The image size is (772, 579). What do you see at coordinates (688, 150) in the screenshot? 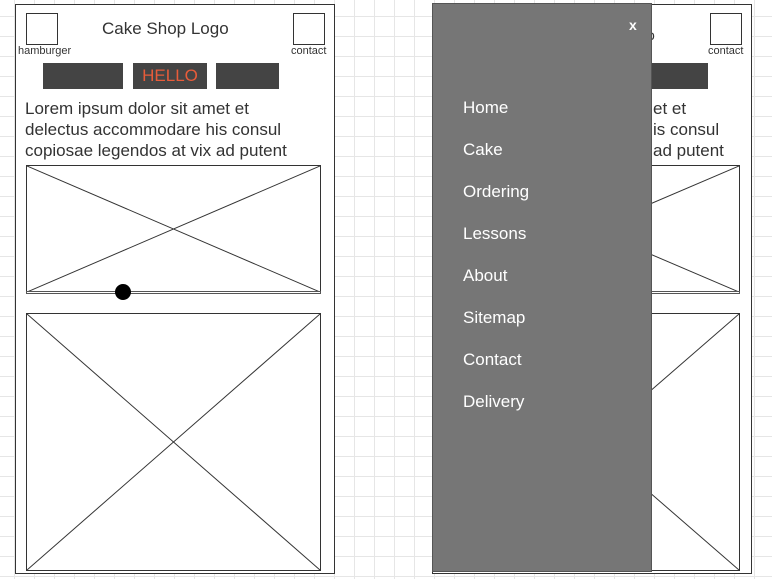
I see `intro-text-fragment-3: ad putent` at bounding box center [688, 150].